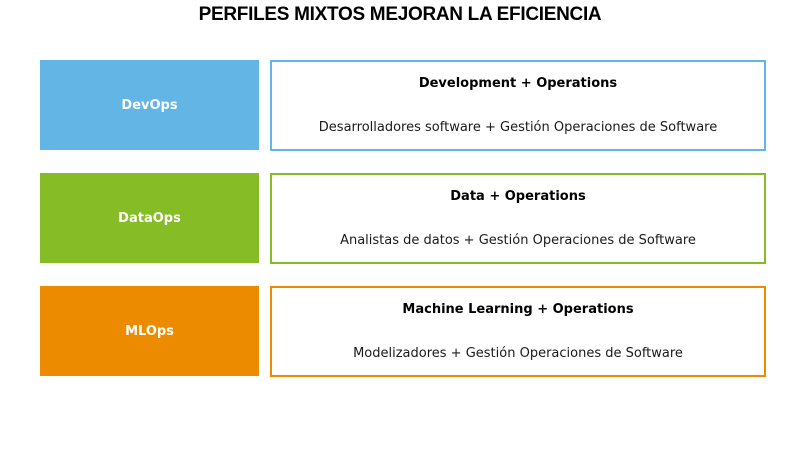  I want to click on devops-label-box: DevOps, so click(149, 105).